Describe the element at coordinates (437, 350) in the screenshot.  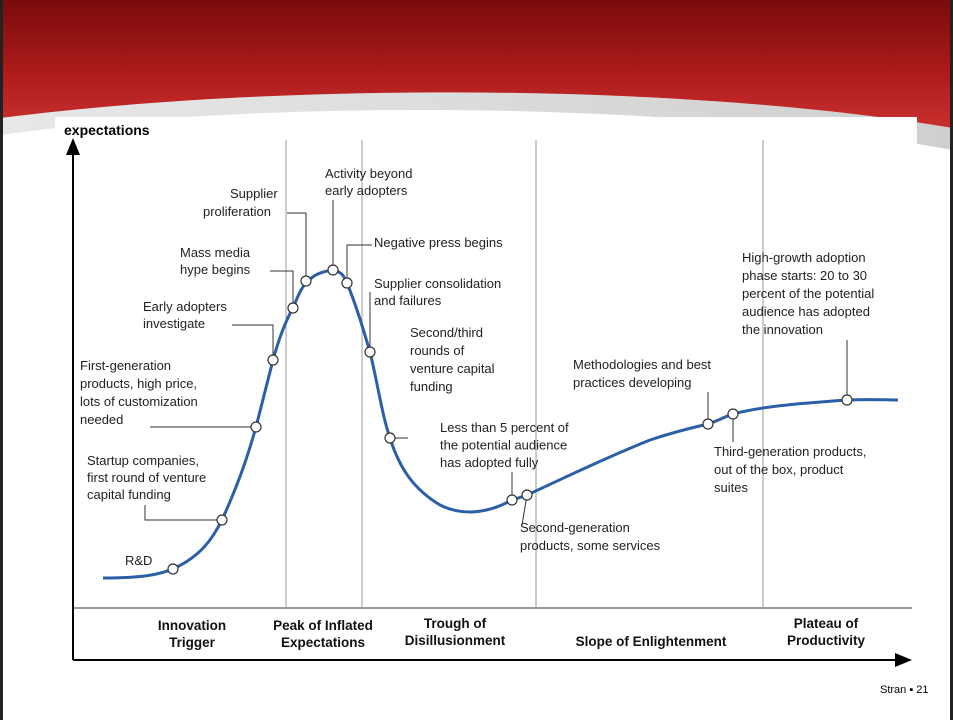
I see `annotation-text: rounds of` at that location.